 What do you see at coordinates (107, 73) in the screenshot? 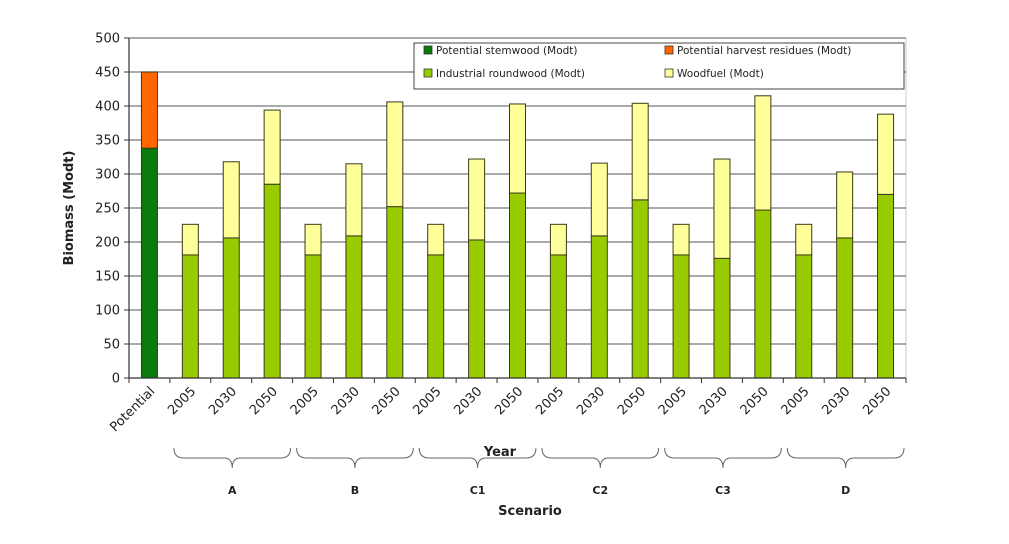
I see `y-tick-label: 450` at bounding box center [107, 73].